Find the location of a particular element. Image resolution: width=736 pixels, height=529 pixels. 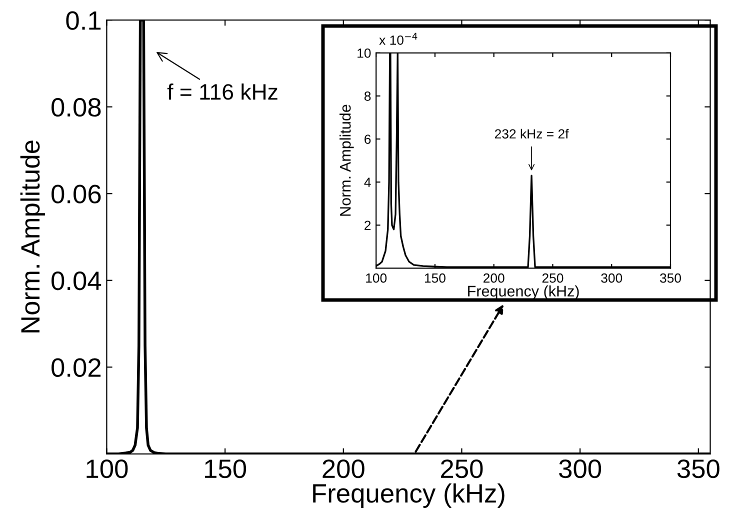

y-tick-label: 0.1 is located at coordinates (83, 20).